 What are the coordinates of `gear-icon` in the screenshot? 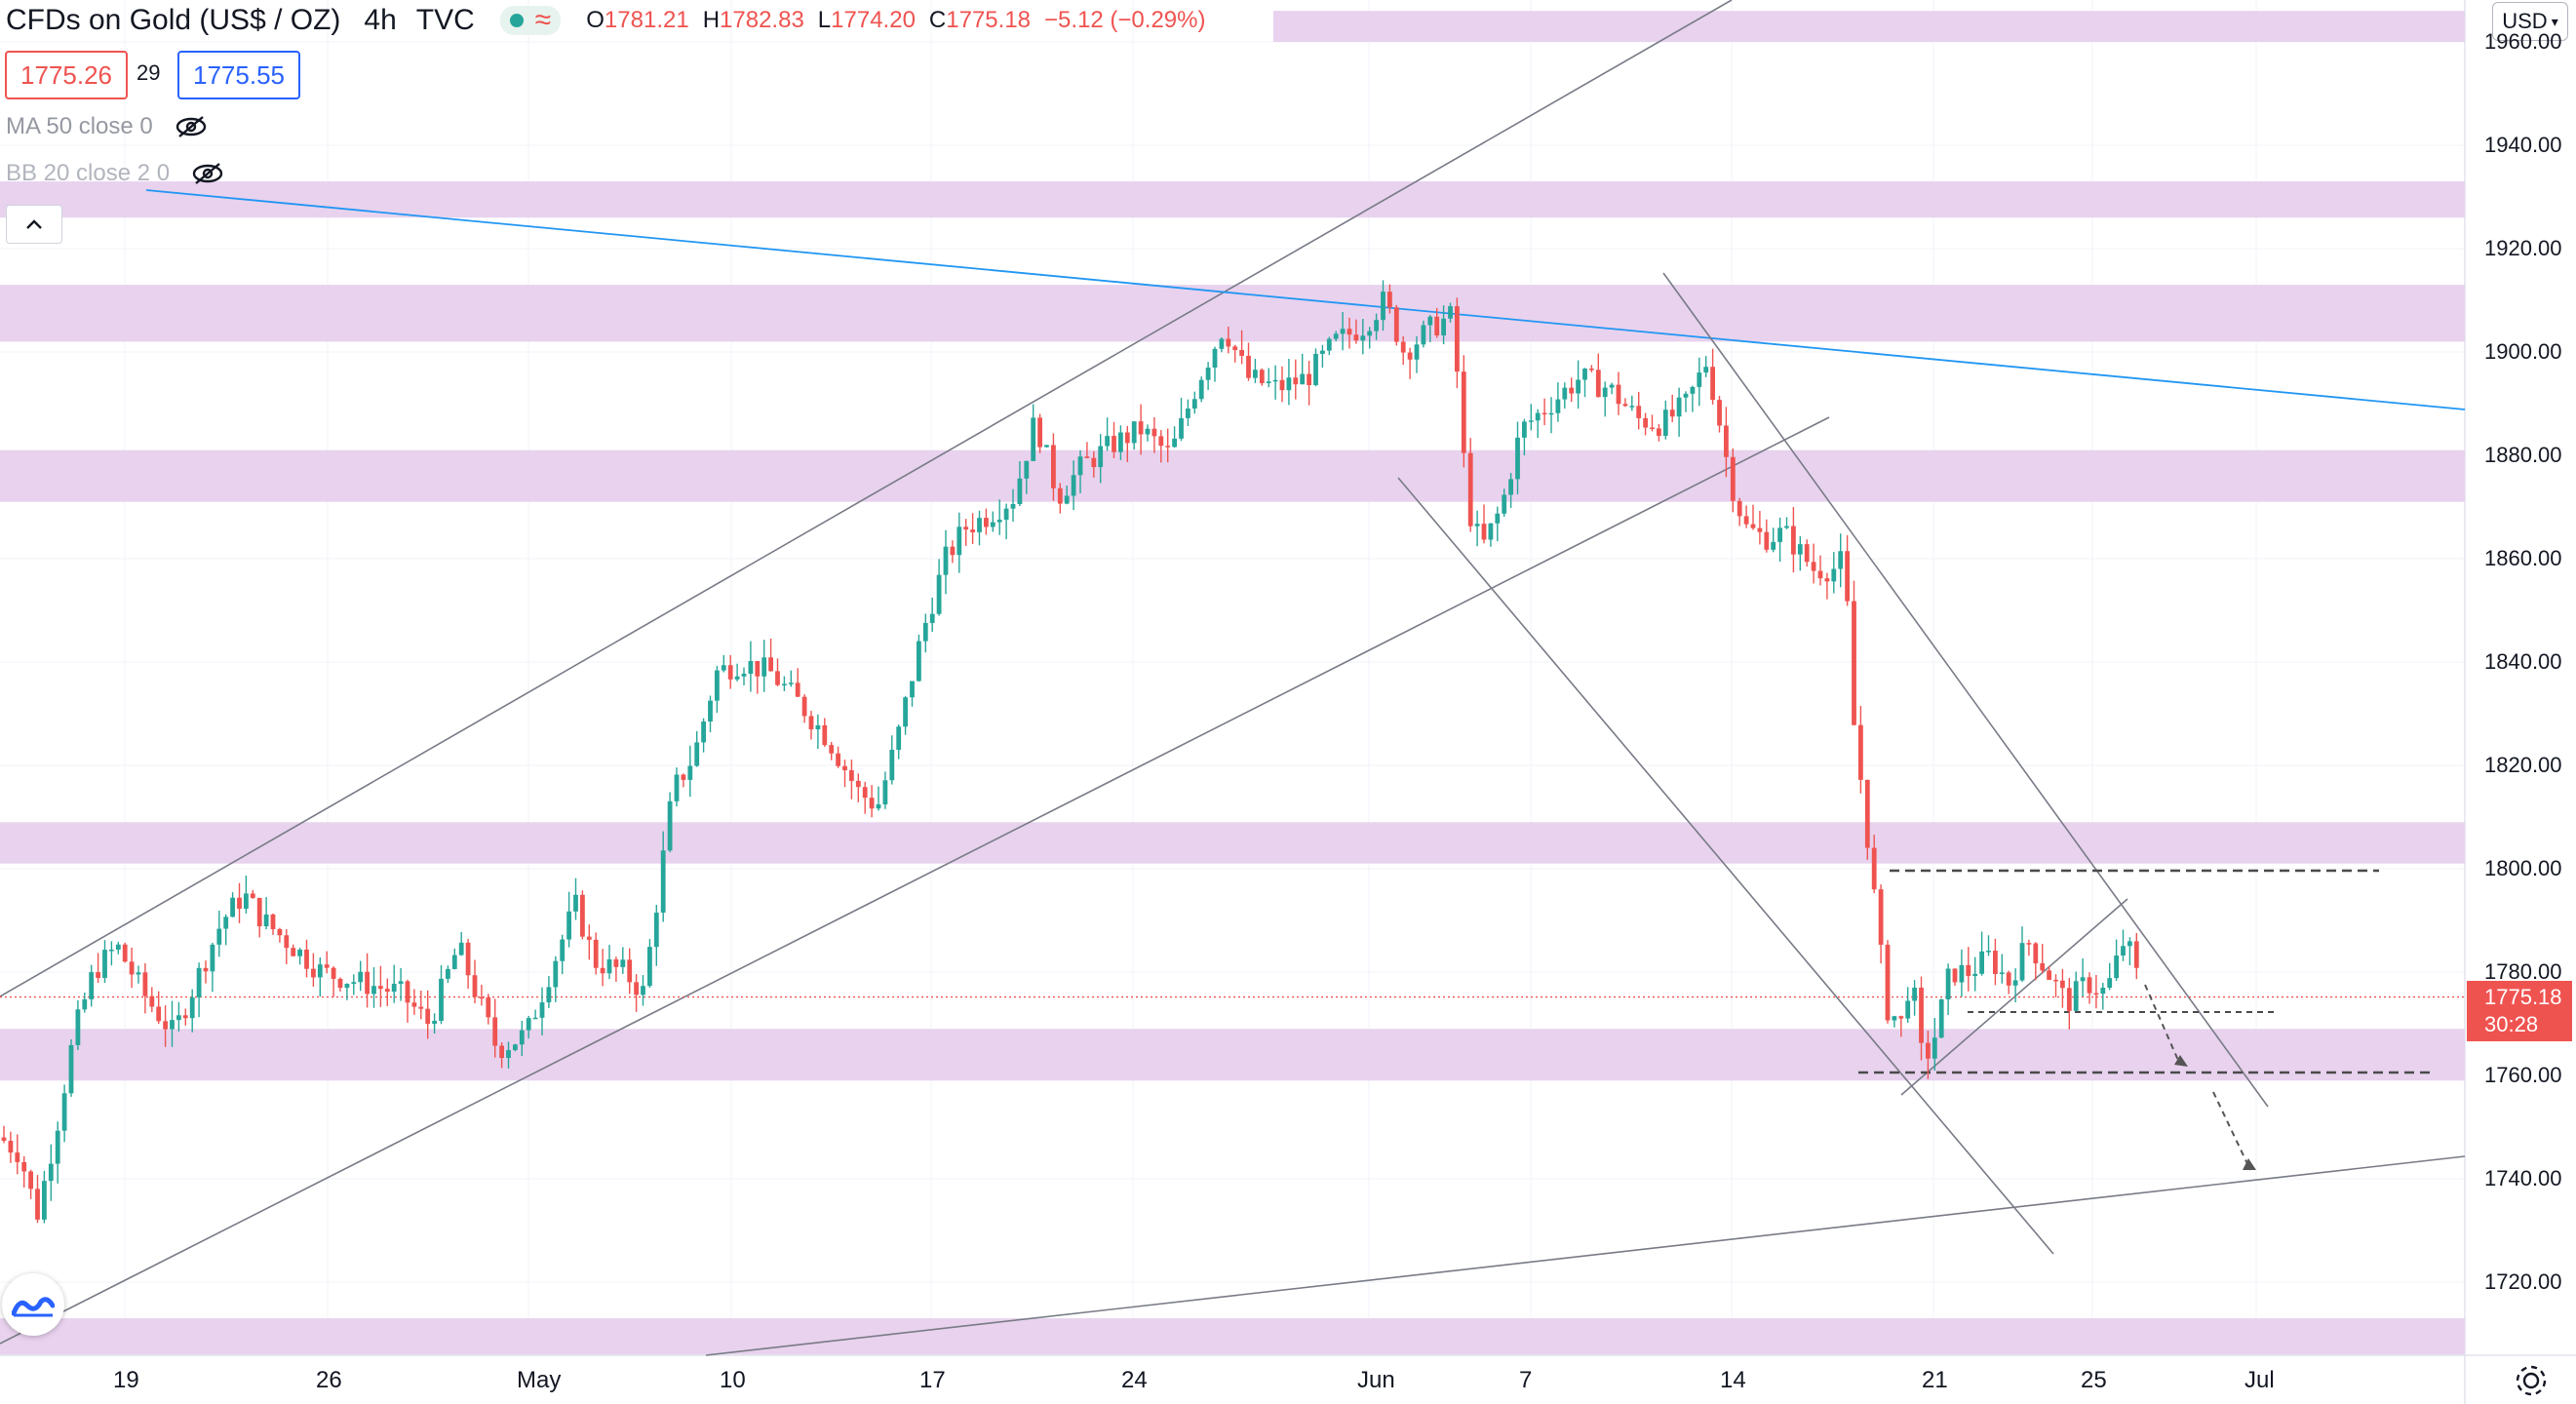 It's located at (2531, 1380).